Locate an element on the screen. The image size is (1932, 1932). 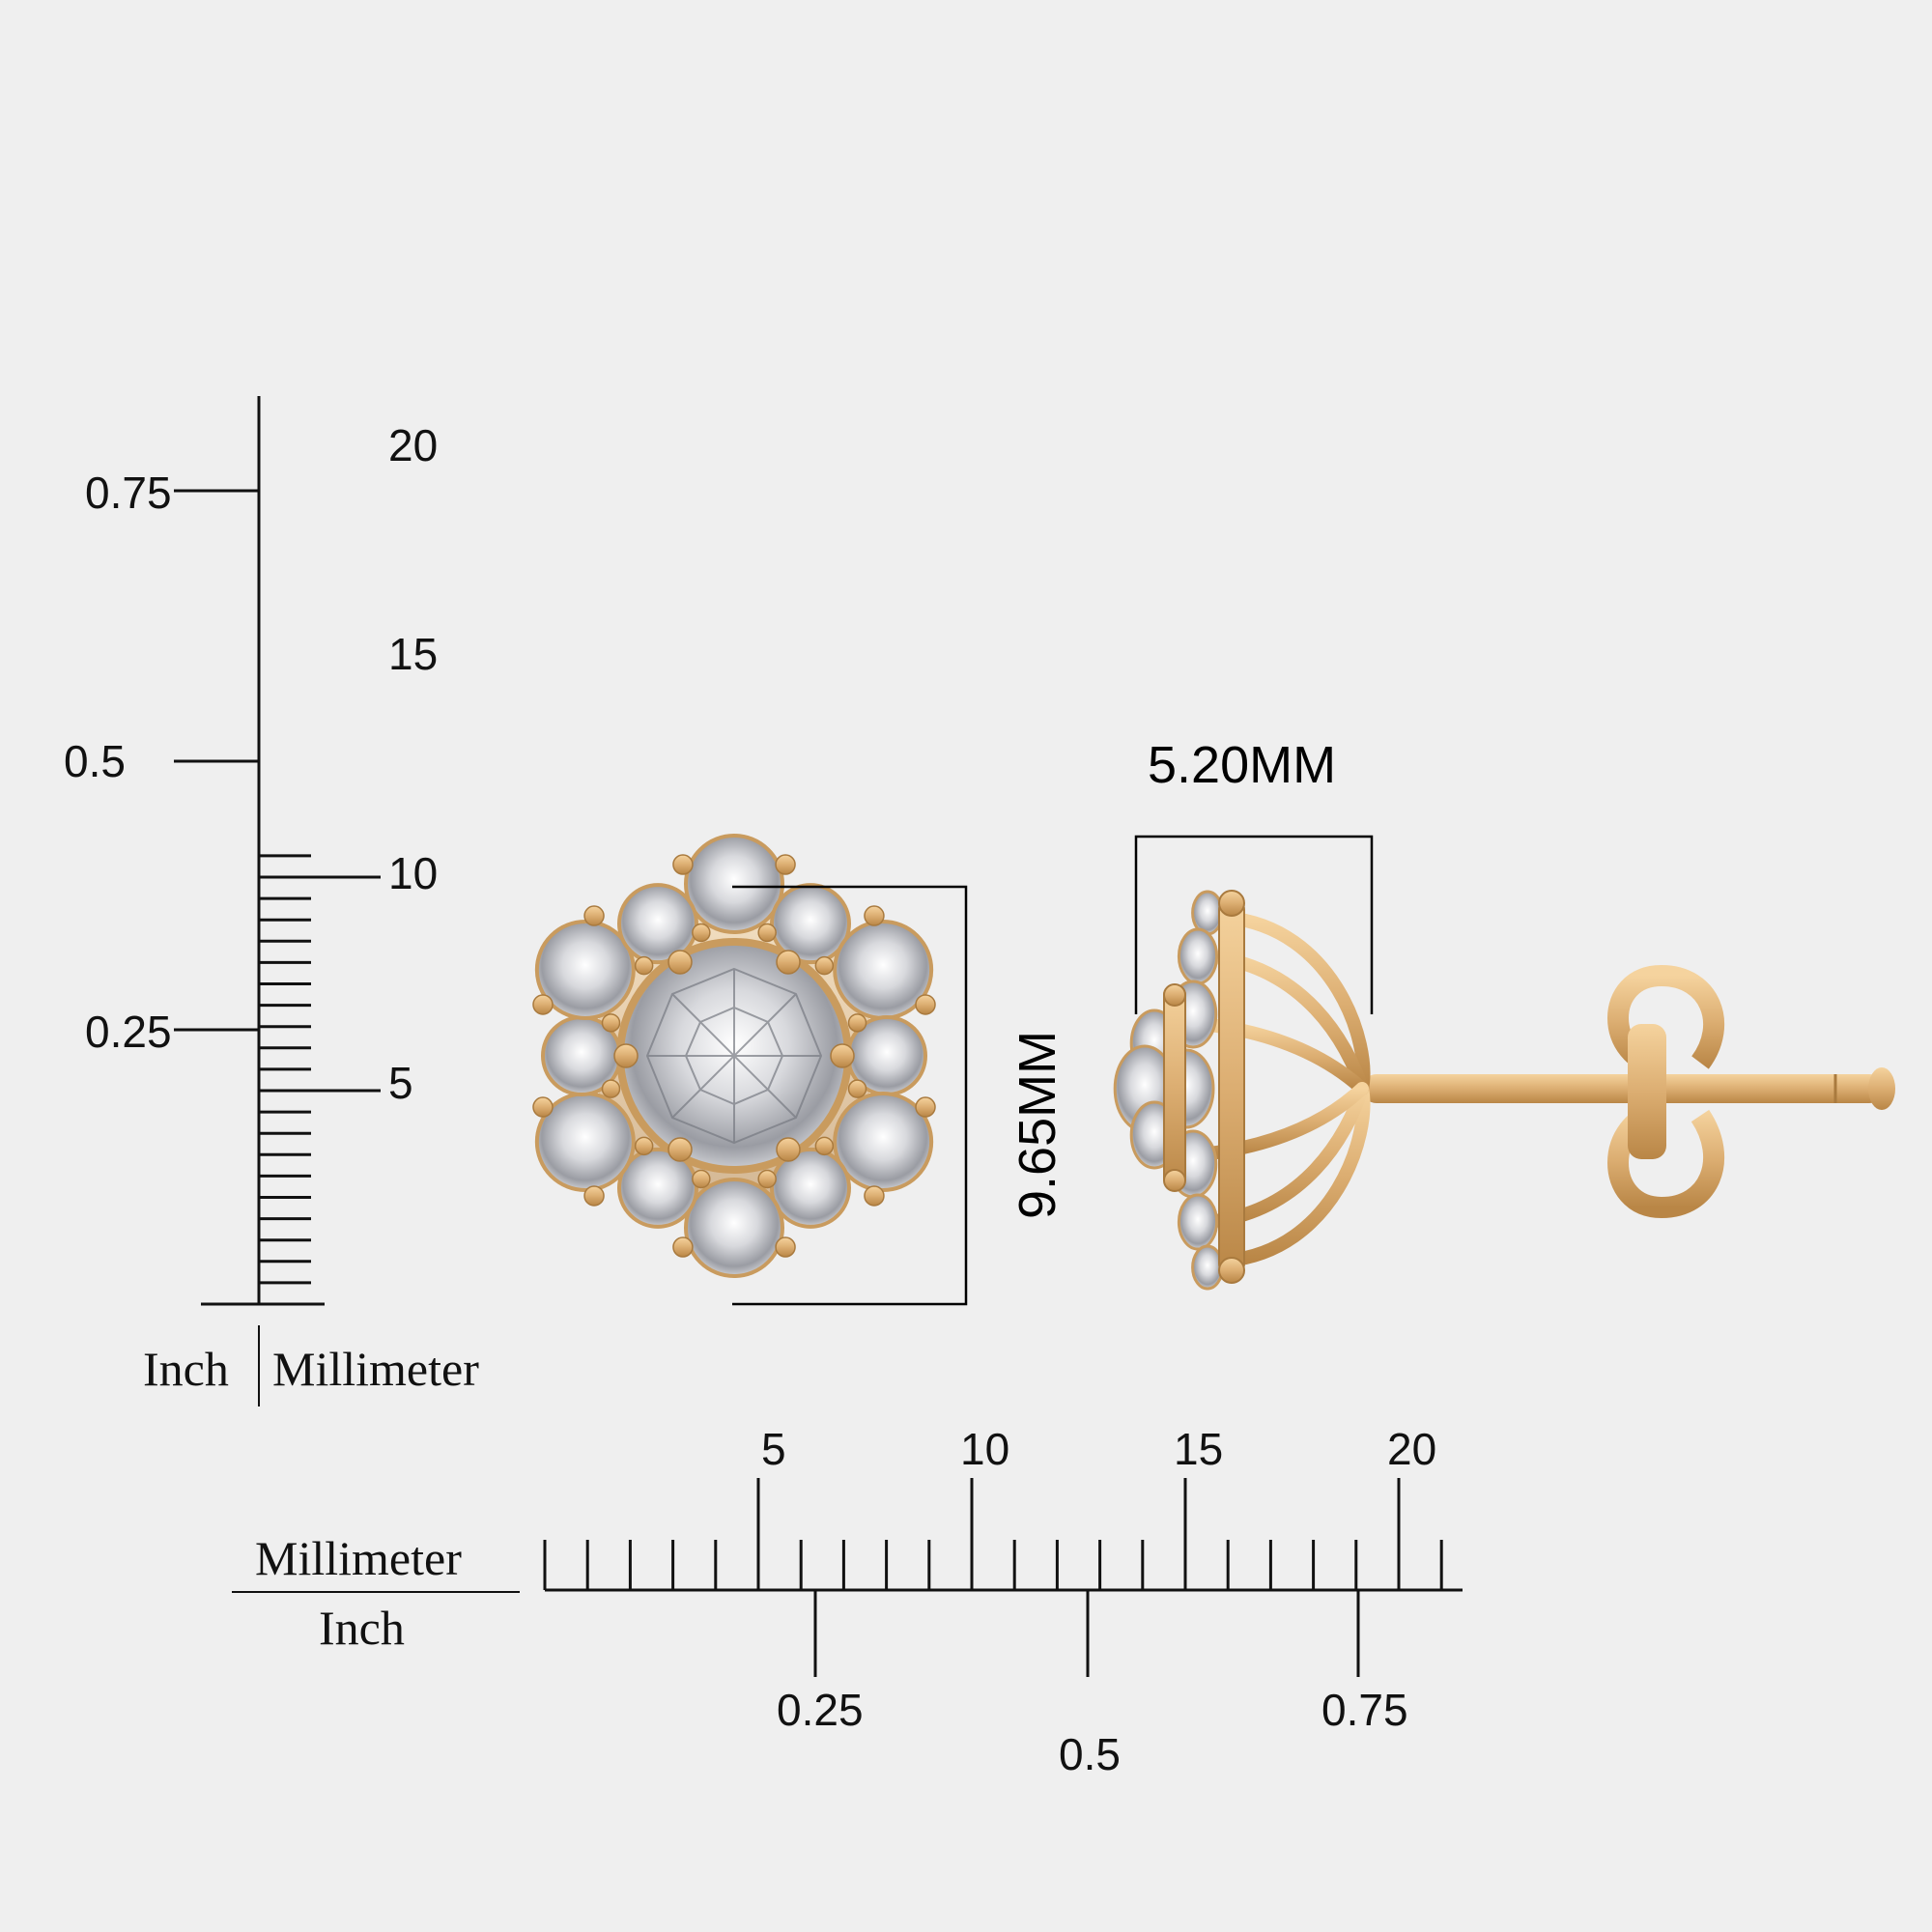
earring-side-view is located at coordinates (1504, 1090).